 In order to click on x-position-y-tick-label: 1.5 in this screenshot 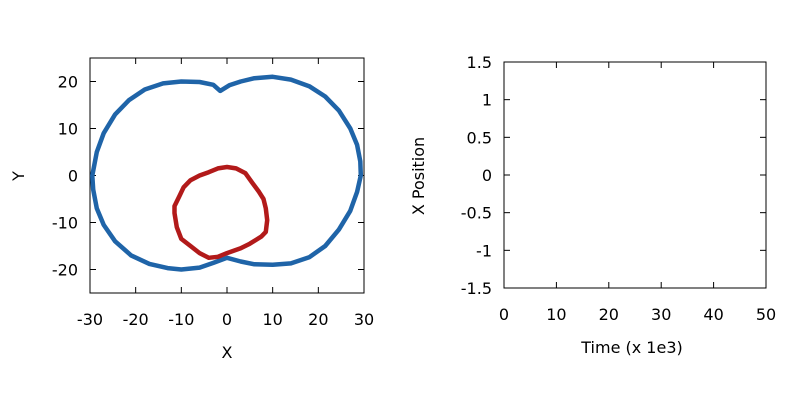, I will do `click(479, 62)`.